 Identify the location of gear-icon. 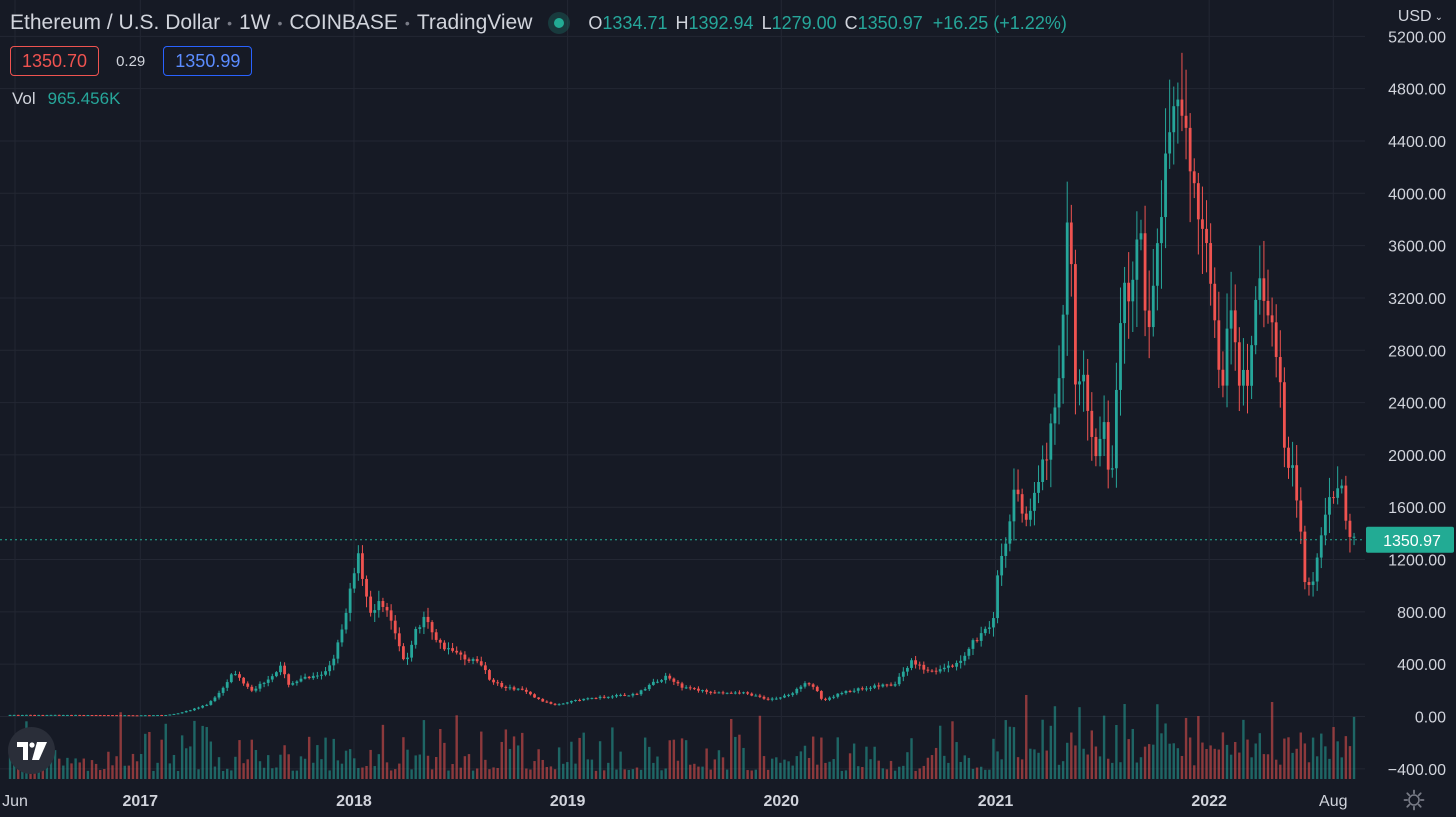
(1414, 800).